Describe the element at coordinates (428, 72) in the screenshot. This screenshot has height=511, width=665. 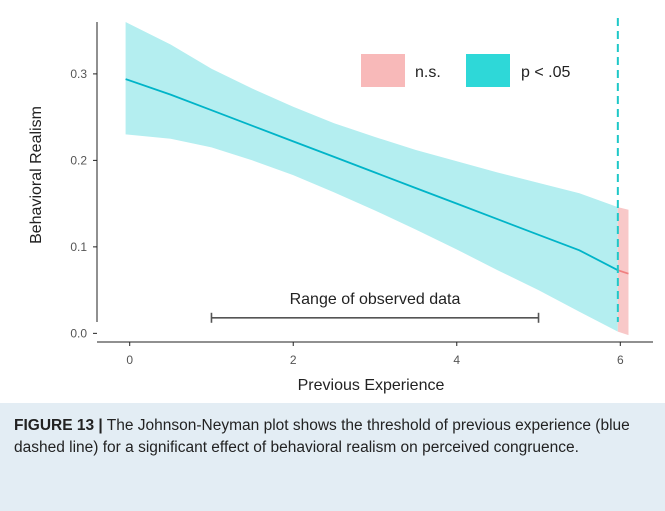
I see `legend-label-ns: n.s.` at that location.